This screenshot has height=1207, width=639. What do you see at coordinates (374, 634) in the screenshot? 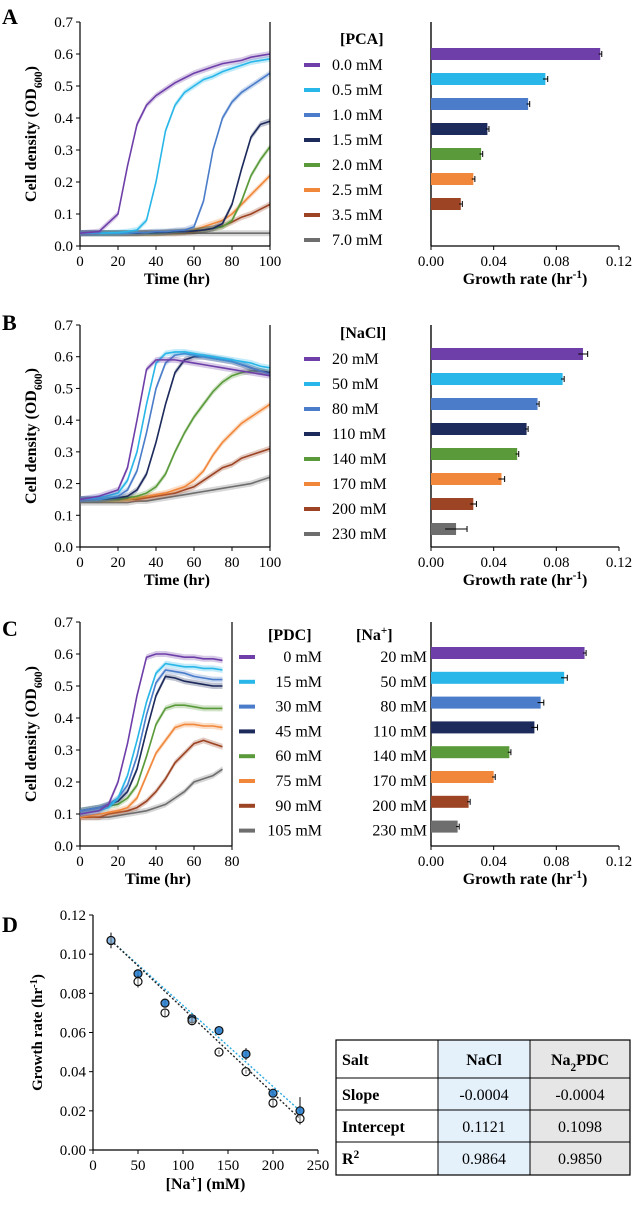
I see `legend-title-na: [Na+]` at bounding box center [374, 634].